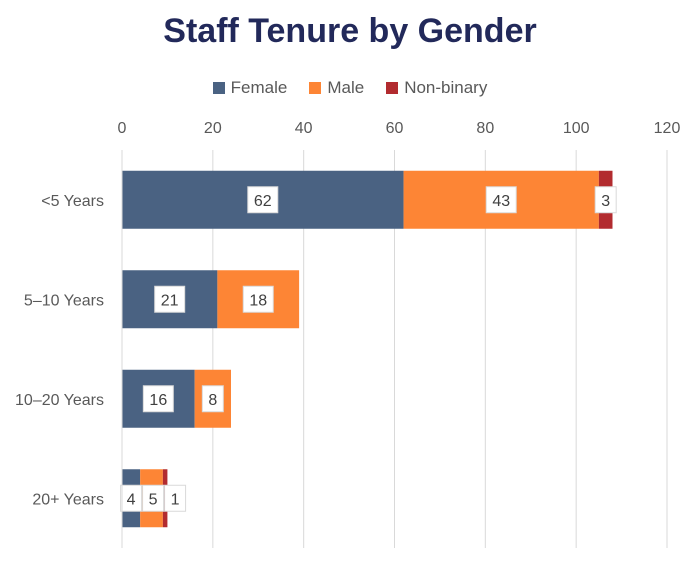 This screenshot has height=568, width=700. I want to click on data-label-male-1: 18, so click(258, 300).